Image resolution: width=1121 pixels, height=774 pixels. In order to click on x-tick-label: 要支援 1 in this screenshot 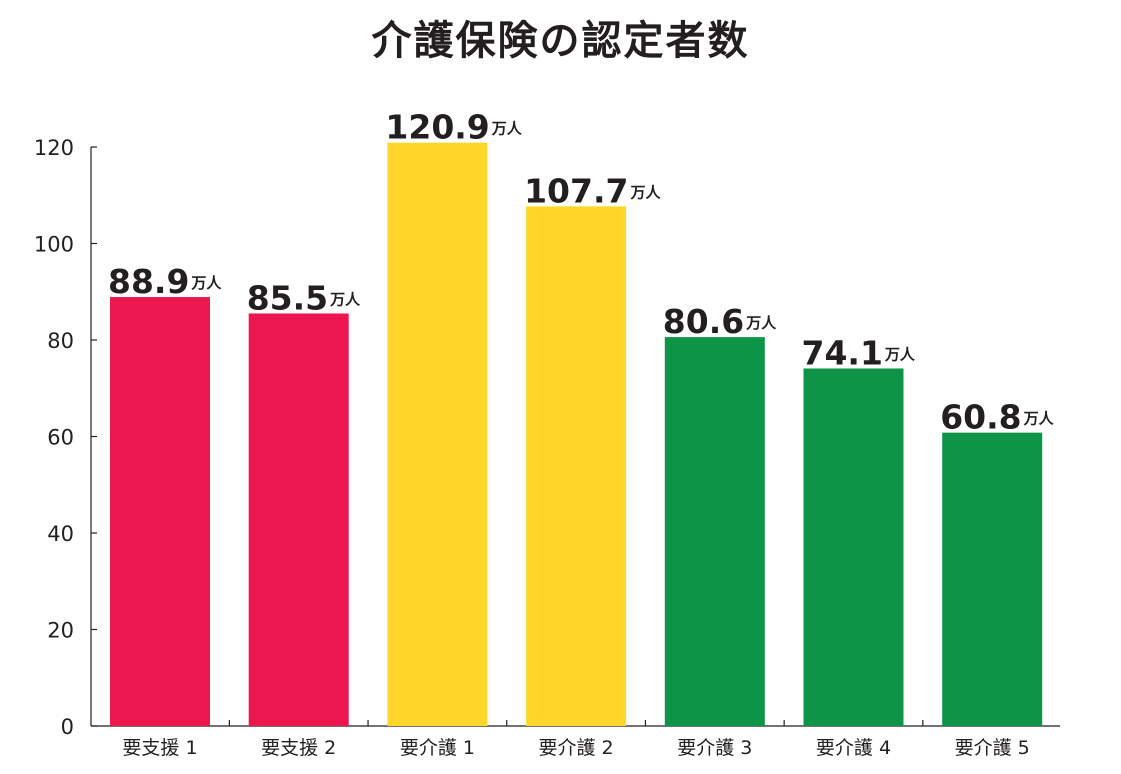, I will do `click(159, 748)`.